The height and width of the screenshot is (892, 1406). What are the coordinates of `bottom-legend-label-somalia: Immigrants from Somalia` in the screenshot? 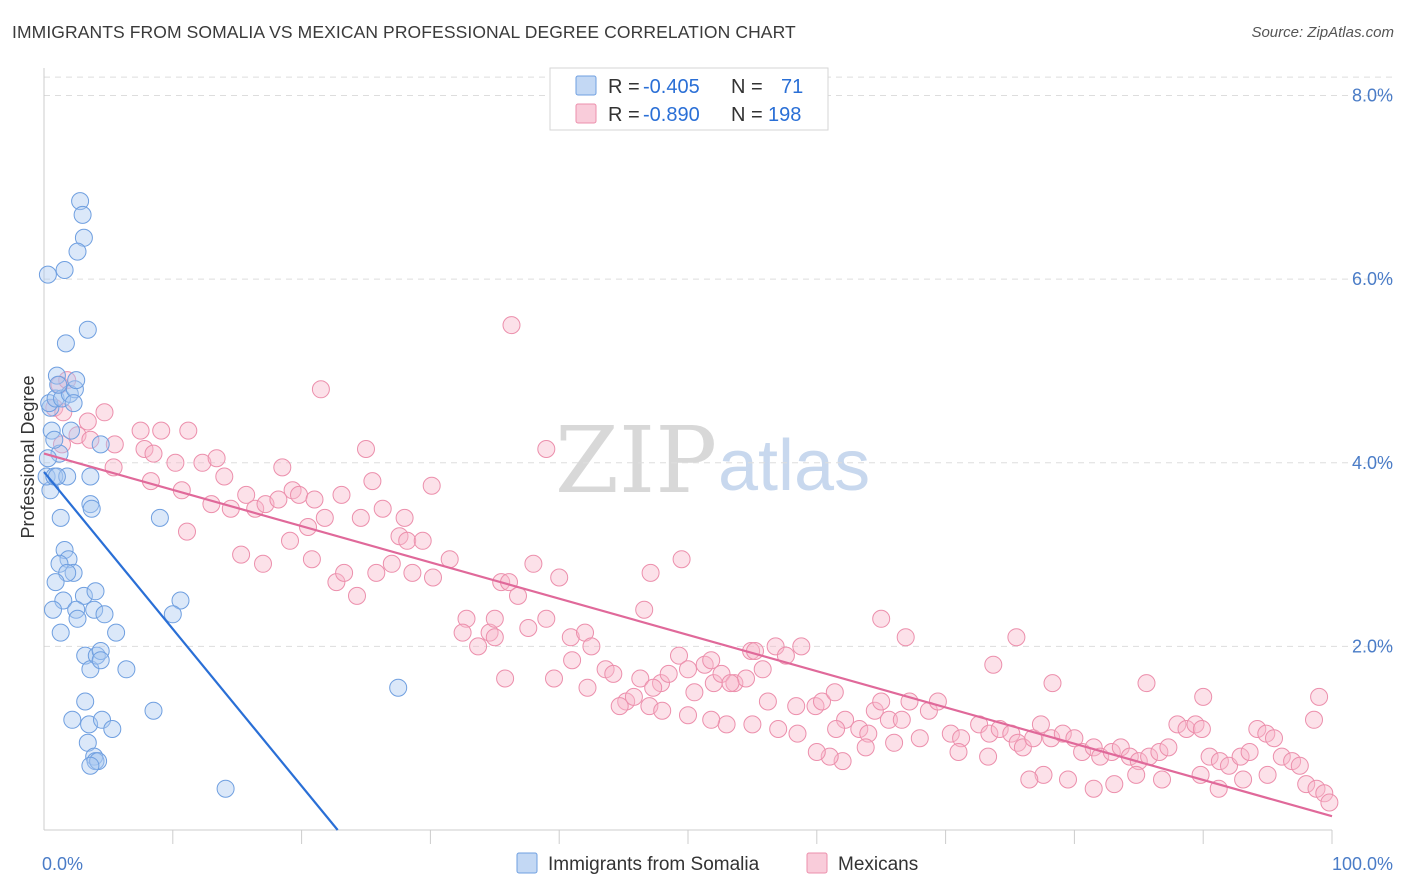 It's located at (654, 864).